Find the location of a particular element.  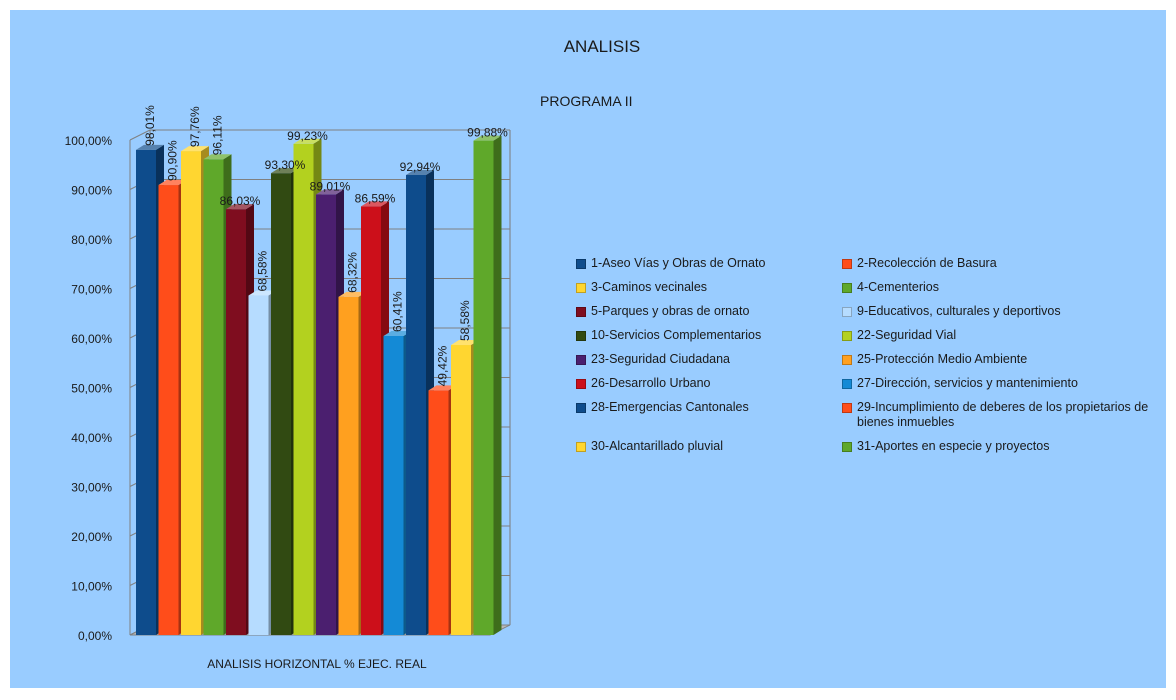

legend-label: 31-Aportes en especie y proyectos is located at coordinates (953, 446).